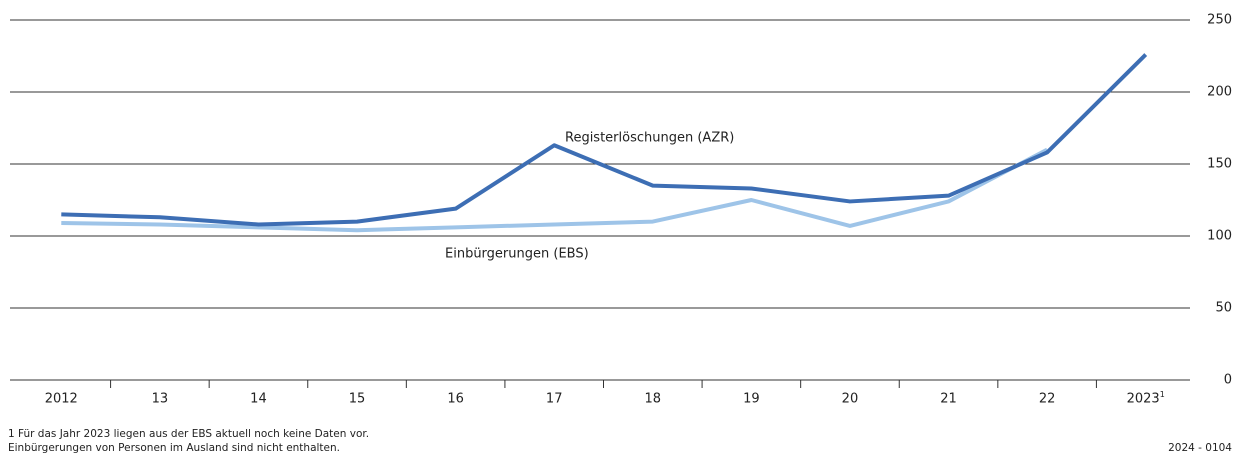 This screenshot has width=1242, height=457. What do you see at coordinates (517, 254) in the screenshot?
I see `series-label: Einbürgerungen (EBS)` at bounding box center [517, 254].